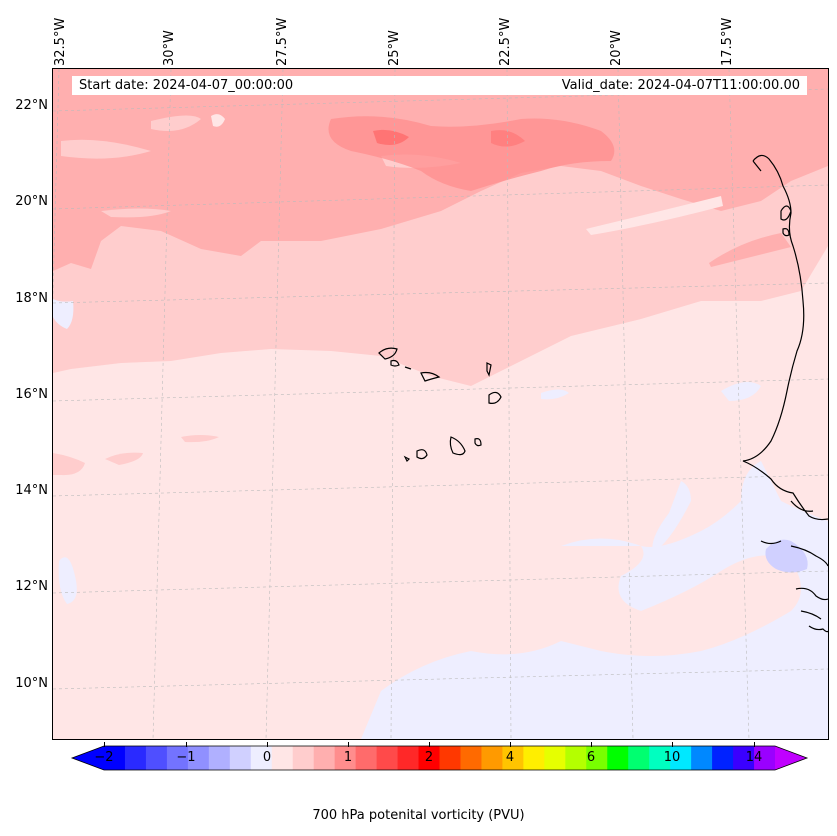 This screenshot has height=836, width=837. Describe the element at coordinates (169, 48) in the screenshot. I see `lon-label-30w: 30°W` at that location.